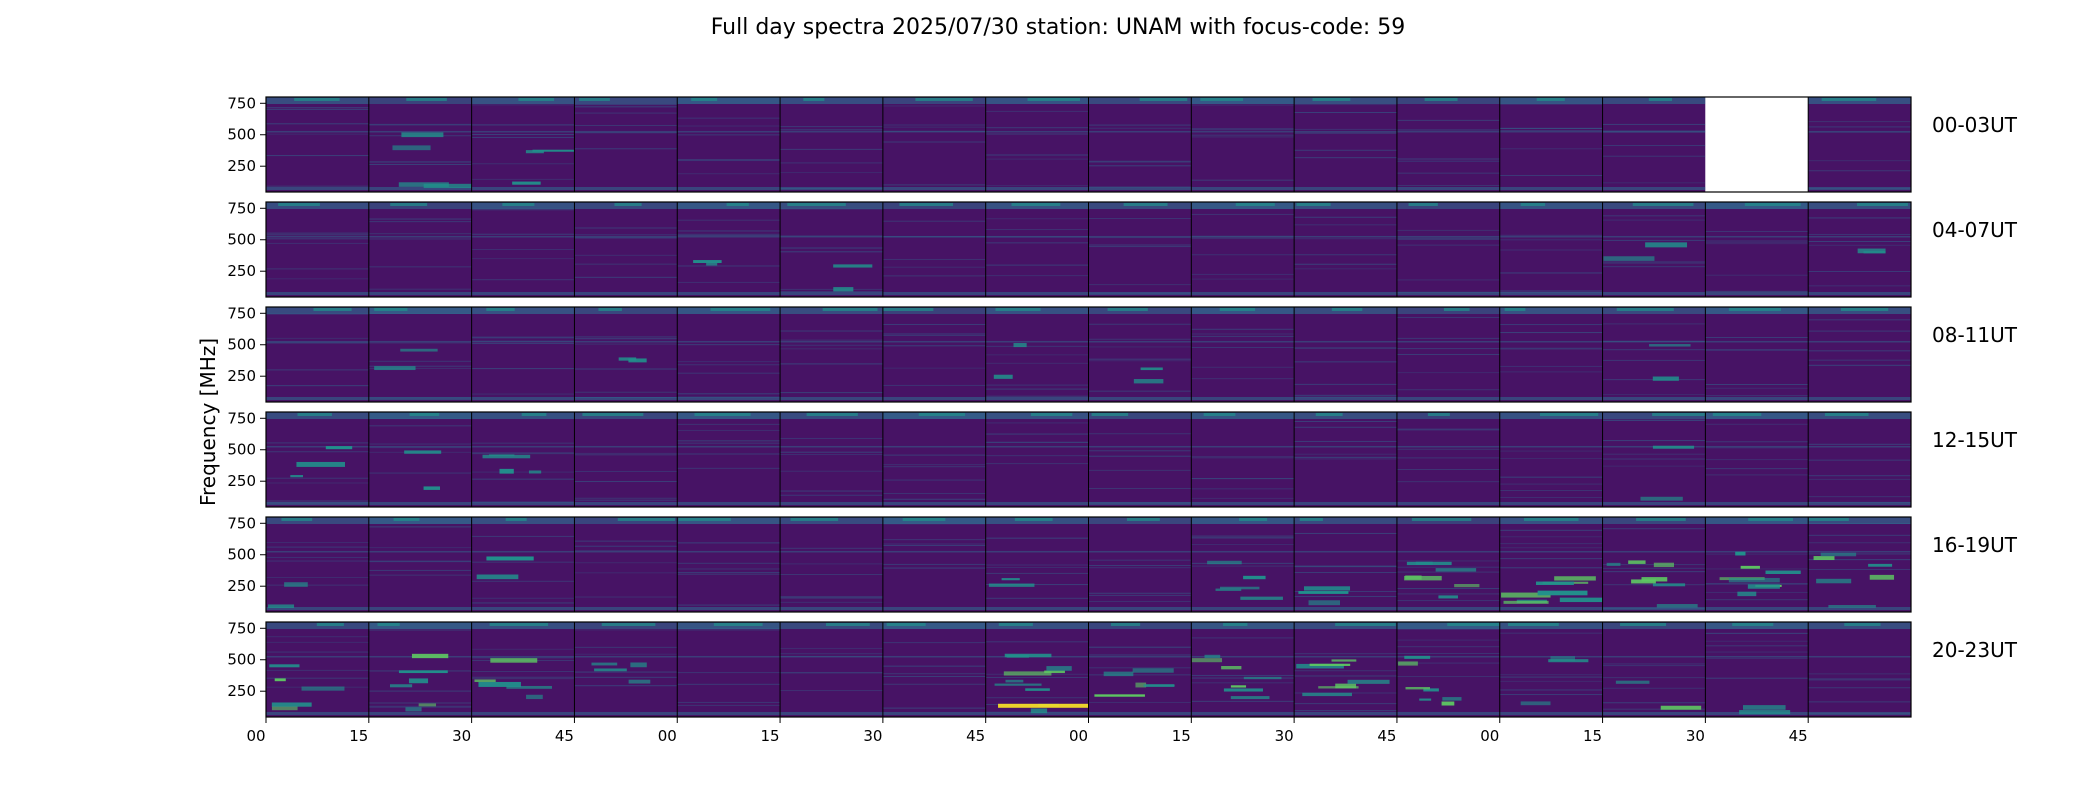  Describe the element at coordinates (1043, 705) in the screenshot. I see `strong-burst` at that location.